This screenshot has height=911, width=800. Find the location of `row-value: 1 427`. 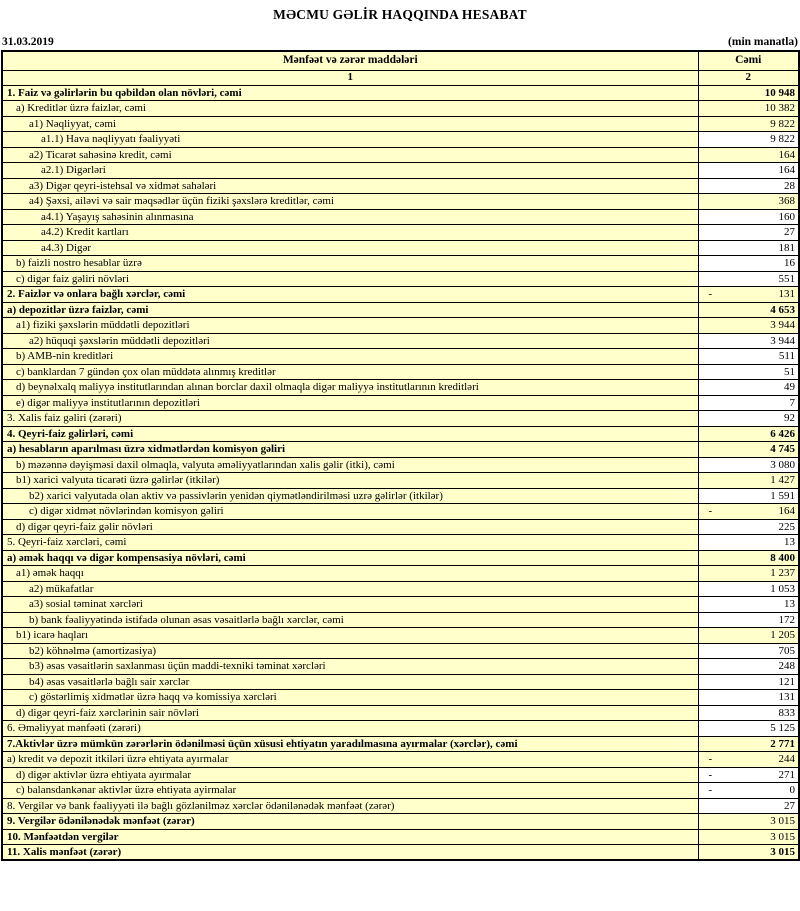

row-value: 1 427 is located at coordinates (748, 480).